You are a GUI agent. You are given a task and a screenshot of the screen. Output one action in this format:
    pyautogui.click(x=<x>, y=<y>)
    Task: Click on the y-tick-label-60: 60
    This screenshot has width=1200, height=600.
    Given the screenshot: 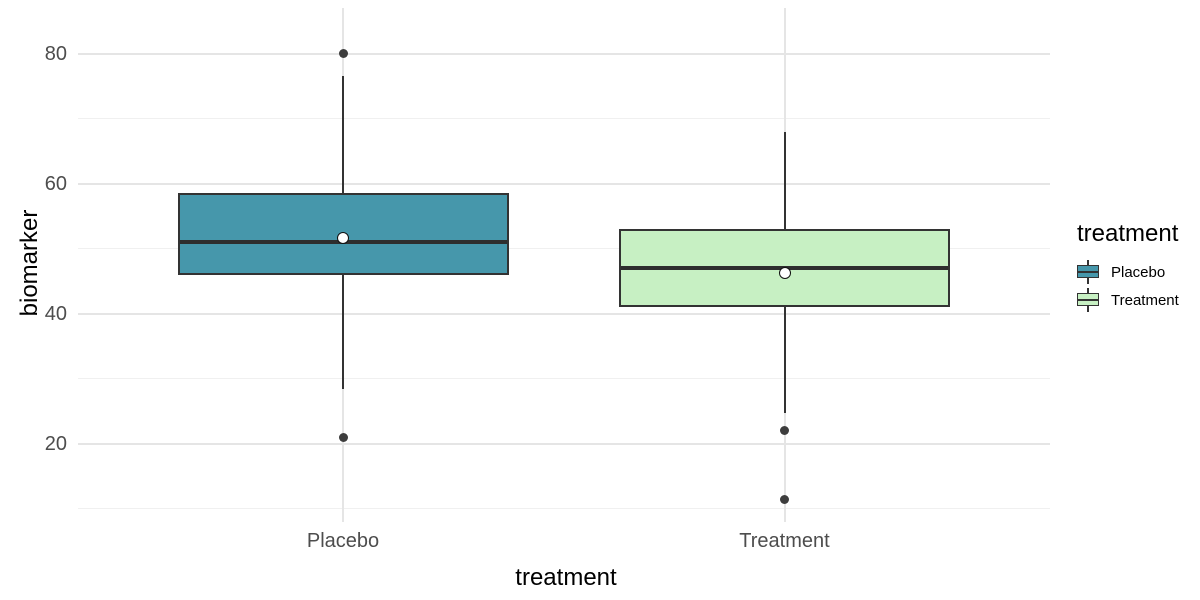 What is the action you would take?
    pyautogui.click(x=55, y=183)
    